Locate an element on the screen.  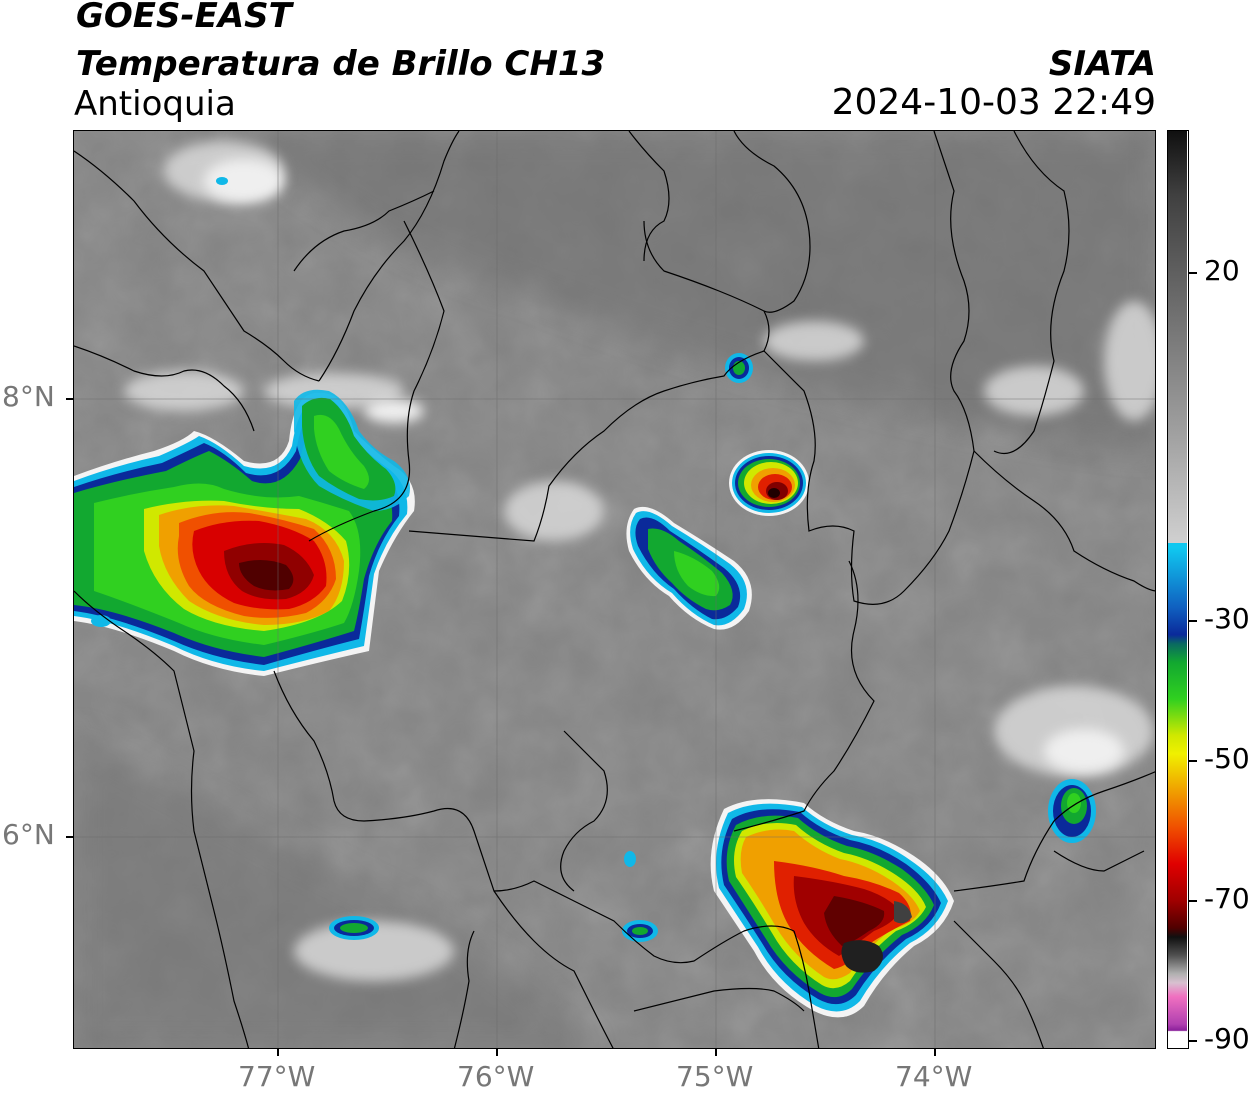
lon-label-75W: 75°W is located at coordinates (715, 1076).